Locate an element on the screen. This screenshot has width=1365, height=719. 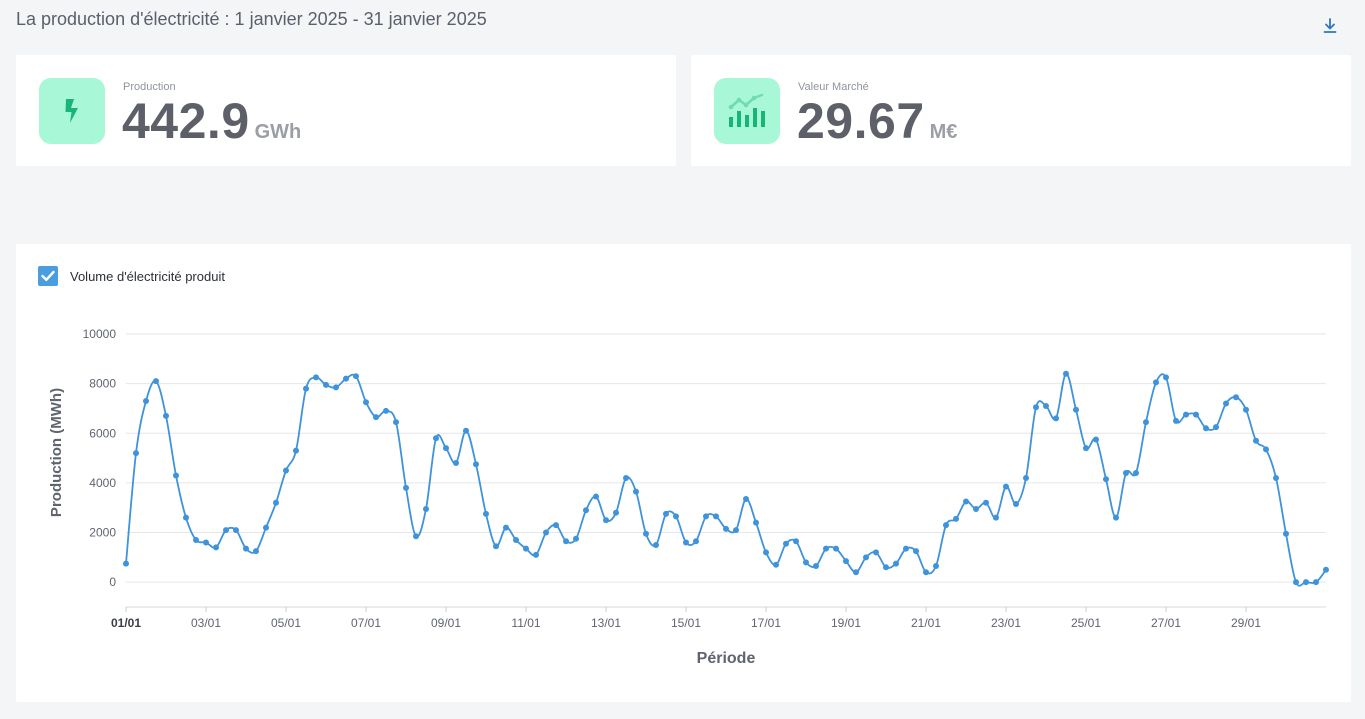
y-tick-label: 4000 is located at coordinates (102, 483).